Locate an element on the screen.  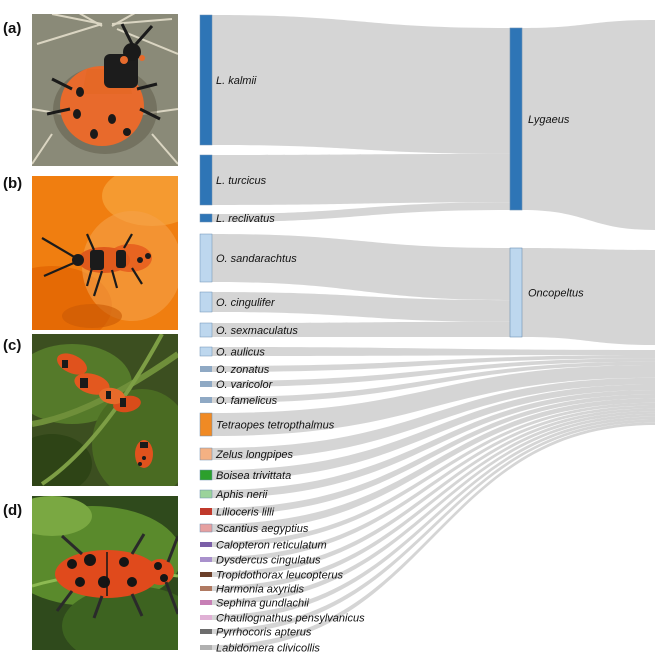
node-label-sephina-gundlachii: Sephina gundlachii is located at coordinates (263, 604).